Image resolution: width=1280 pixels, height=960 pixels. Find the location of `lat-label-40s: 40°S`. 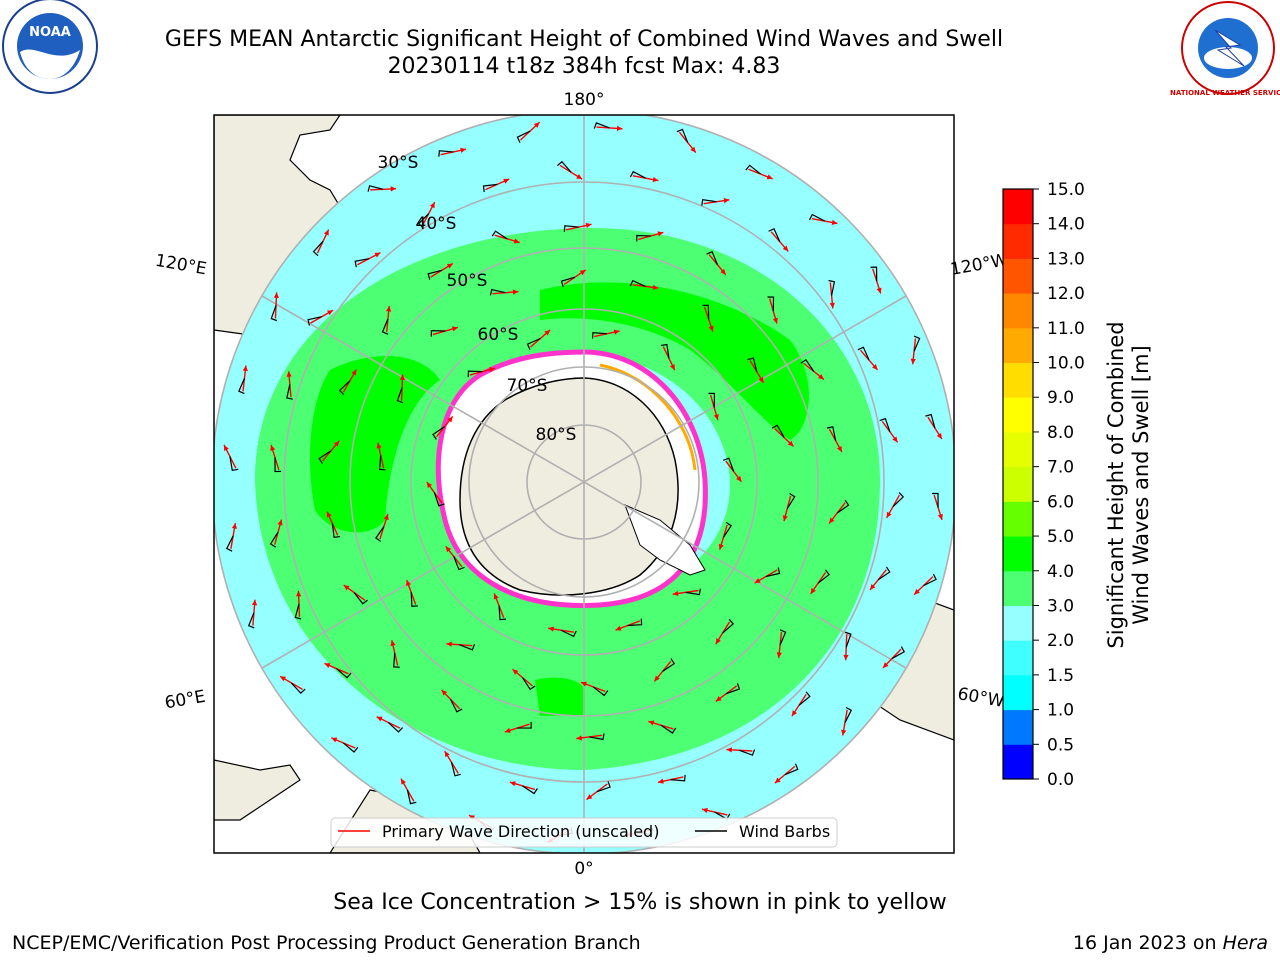

lat-label-40s: 40°S is located at coordinates (436, 224).